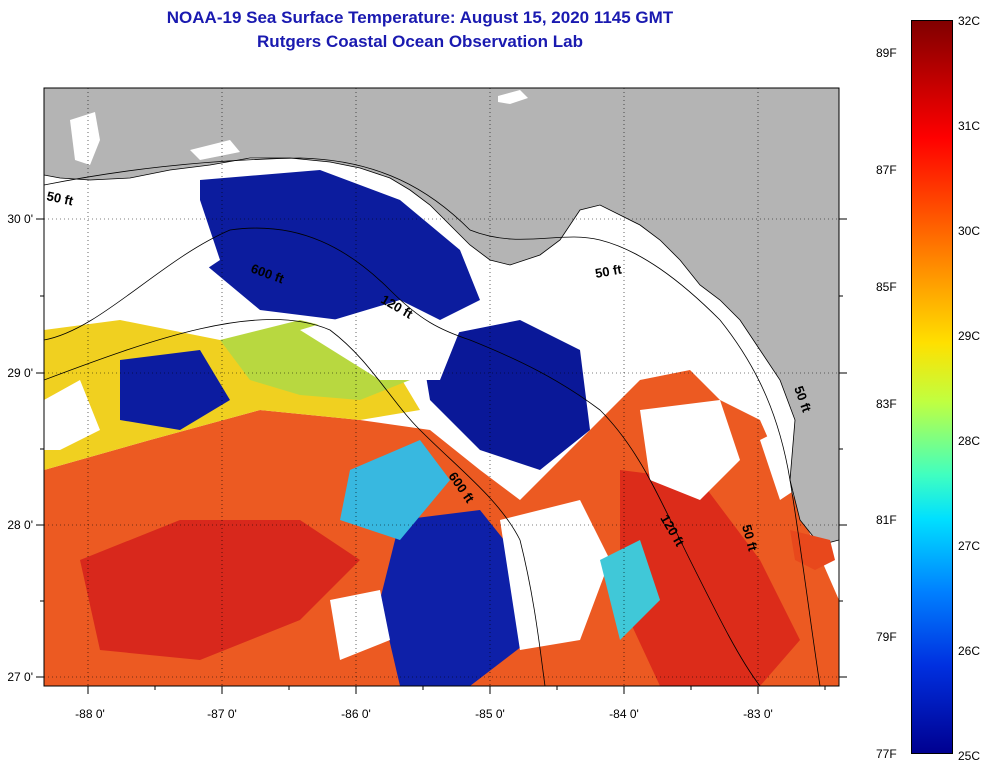 This screenshot has height=770, width=992. Describe the element at coordinates (969, 756) in the screenshot. I see `colorbar-c-label: 25C` at that location.